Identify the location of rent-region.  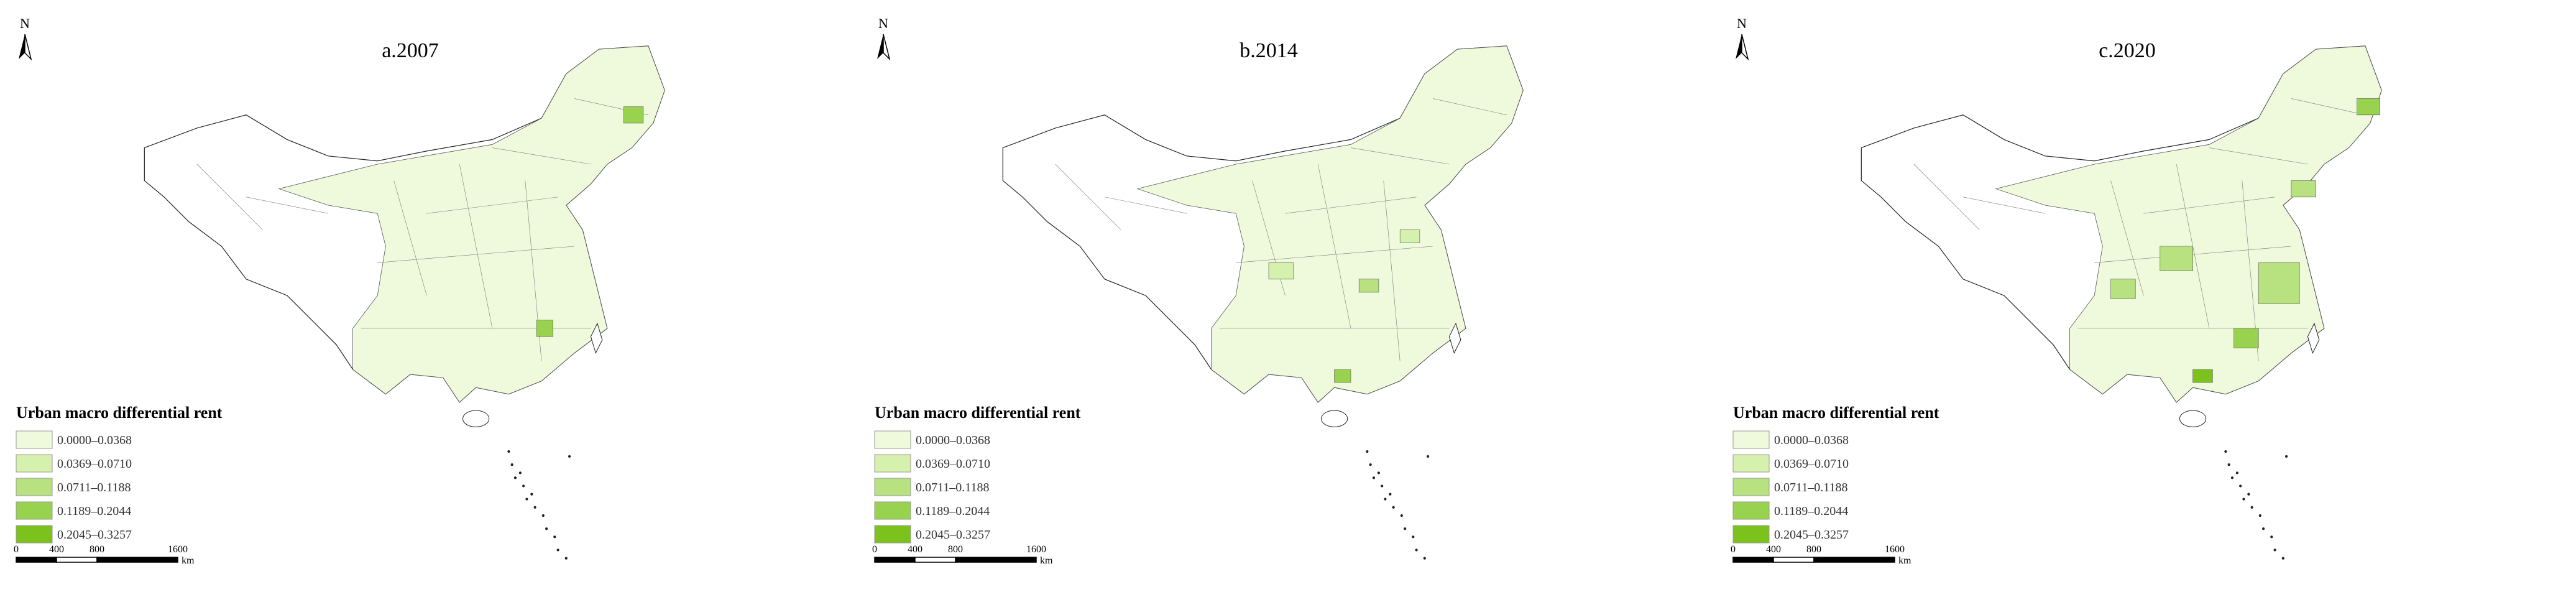
(472, 224).